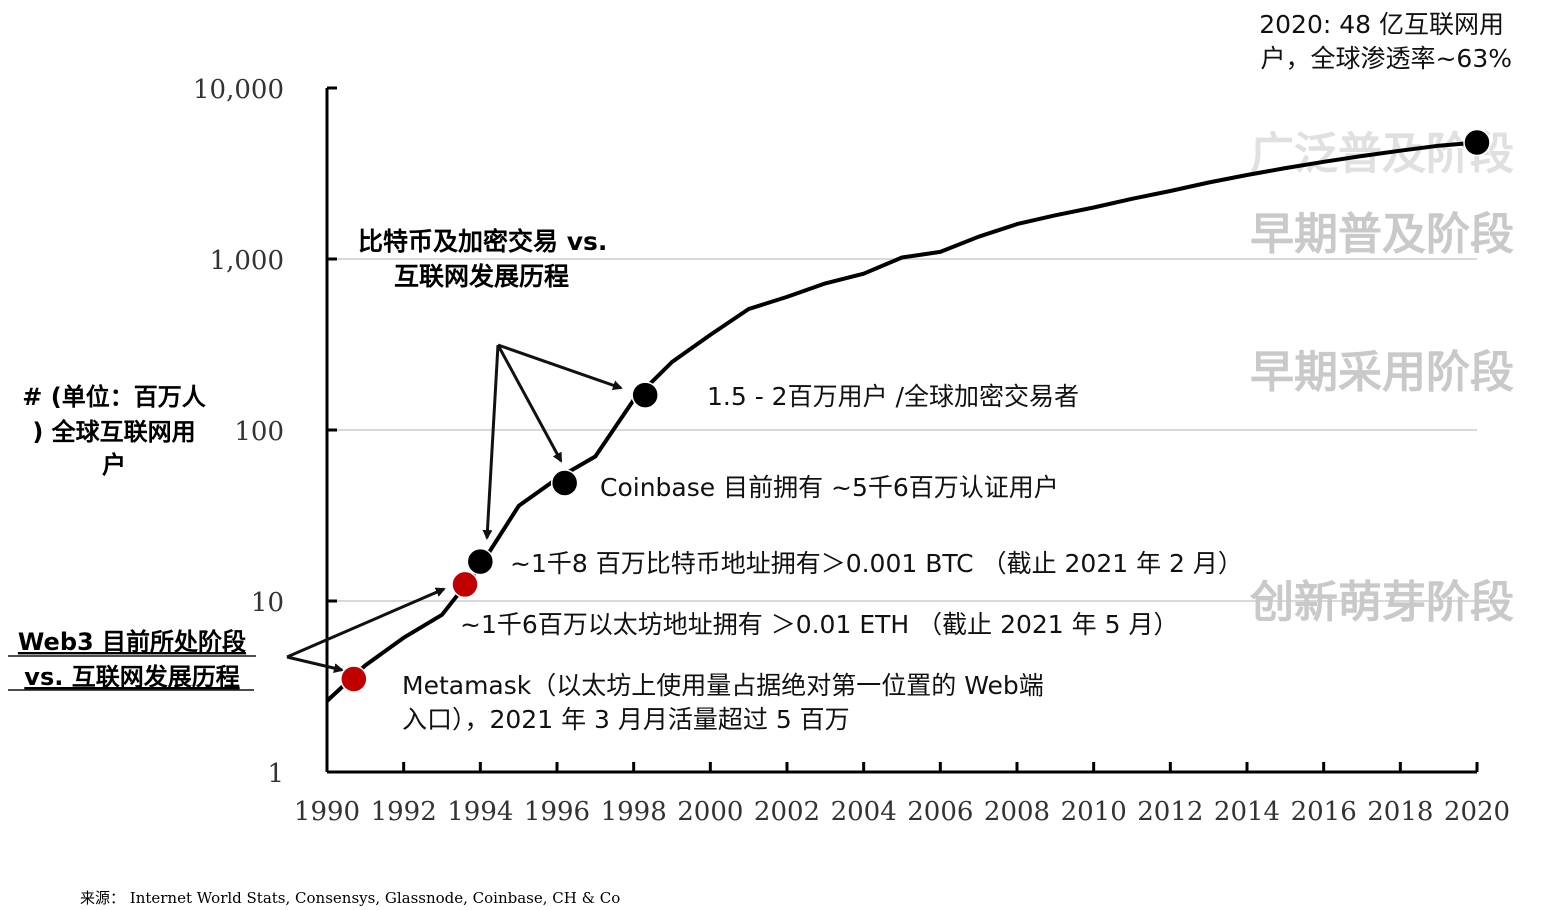 Image resolution: width=1544 pixels, height=910 pixels. Describe the element at coordinates (876, 563) in the screenshot. I see `annotation-btc: ~1千8 百万比特币地址拥有＞0.001 BTC （截止 2021 年 2 月）` at that location.